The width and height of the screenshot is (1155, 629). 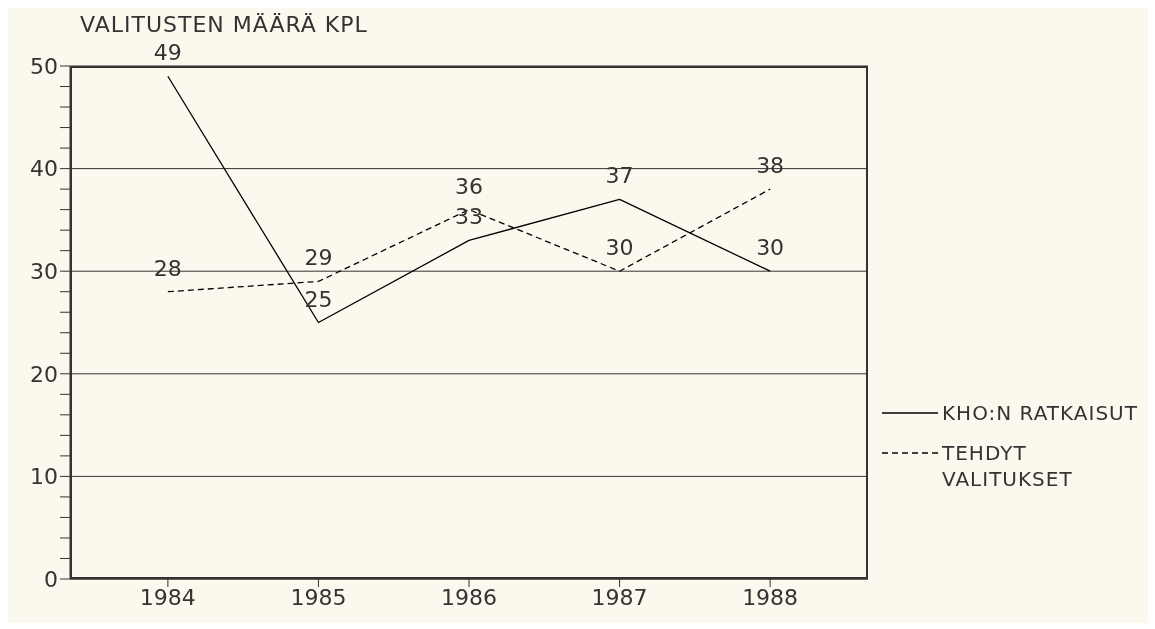 I want to click on legend-label: KHO:N RATKAISUT, so click(x=1040, y=413).